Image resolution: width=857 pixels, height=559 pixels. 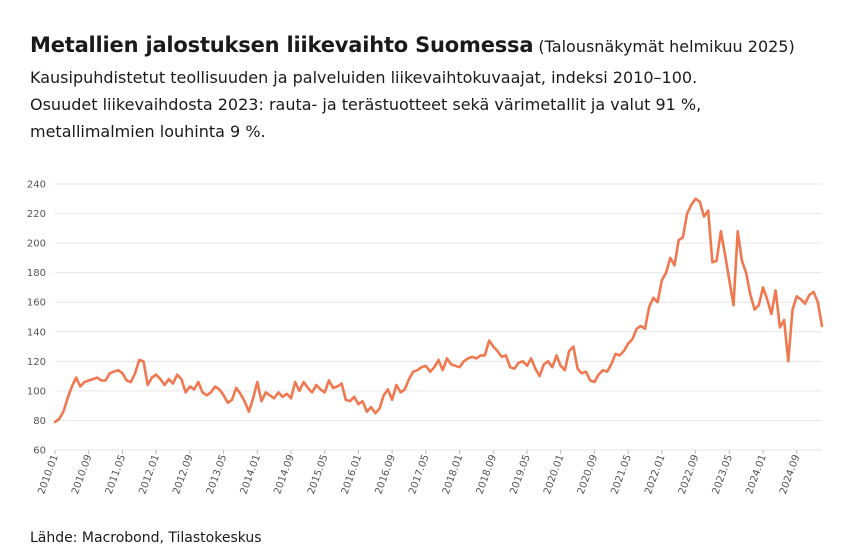 I want to click on y-tick-label: 160, so click(x=36, y=303).